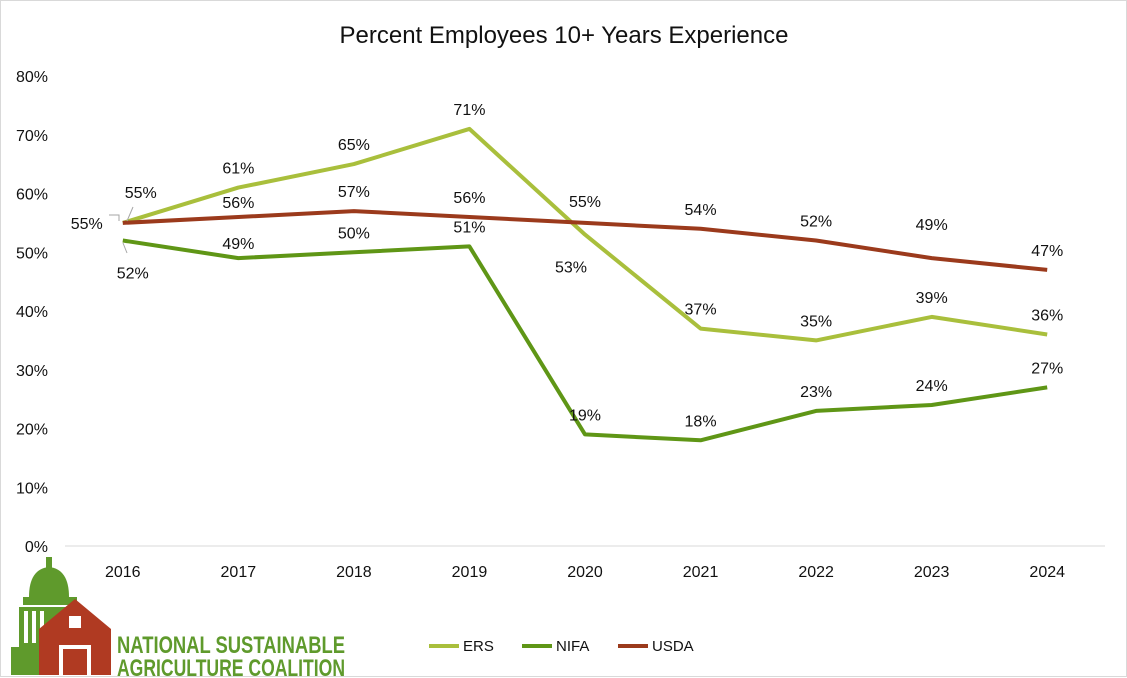 The width and height of the screenshot is (1127, 678). What do you see at coordinates (816, 222) in the screenshot?
I see `data-label-usda: 52%` at bounding box center [816, 222].